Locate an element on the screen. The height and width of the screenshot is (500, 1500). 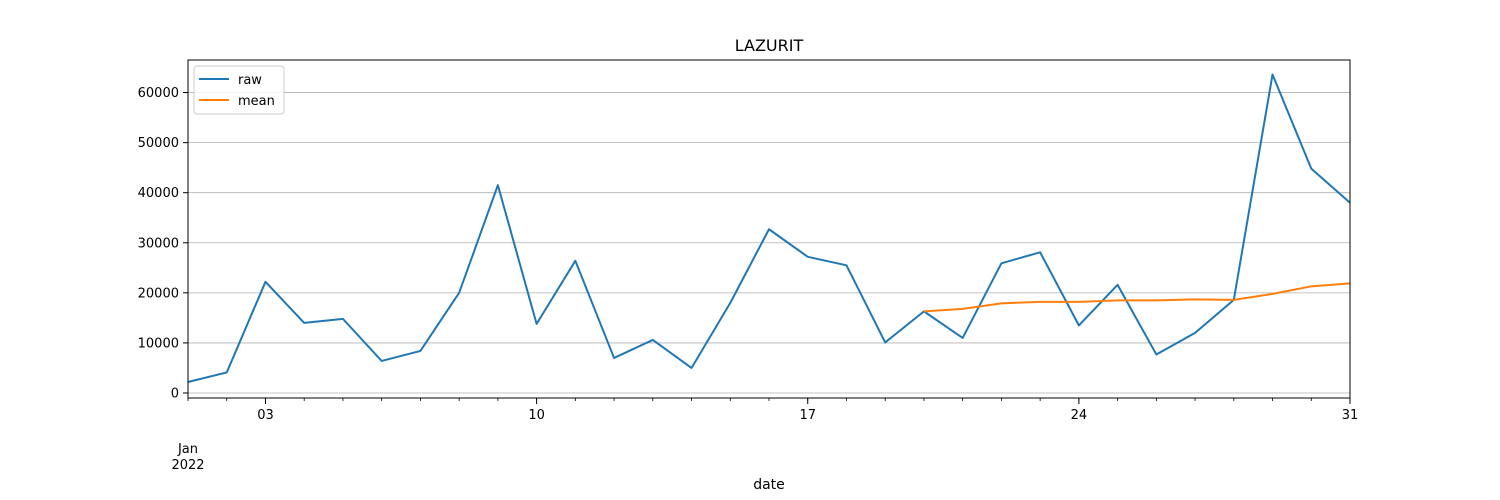
y-tick-label-5: 50000 is located at coordinates (158, 143).